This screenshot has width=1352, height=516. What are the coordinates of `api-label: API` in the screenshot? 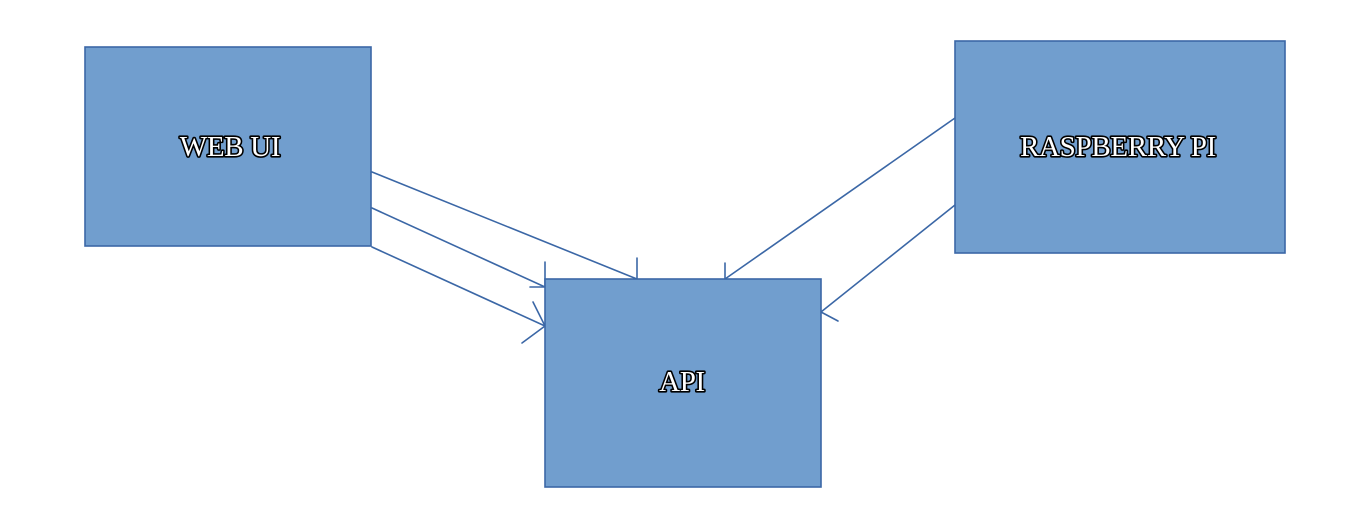 It's located at (682, 382).